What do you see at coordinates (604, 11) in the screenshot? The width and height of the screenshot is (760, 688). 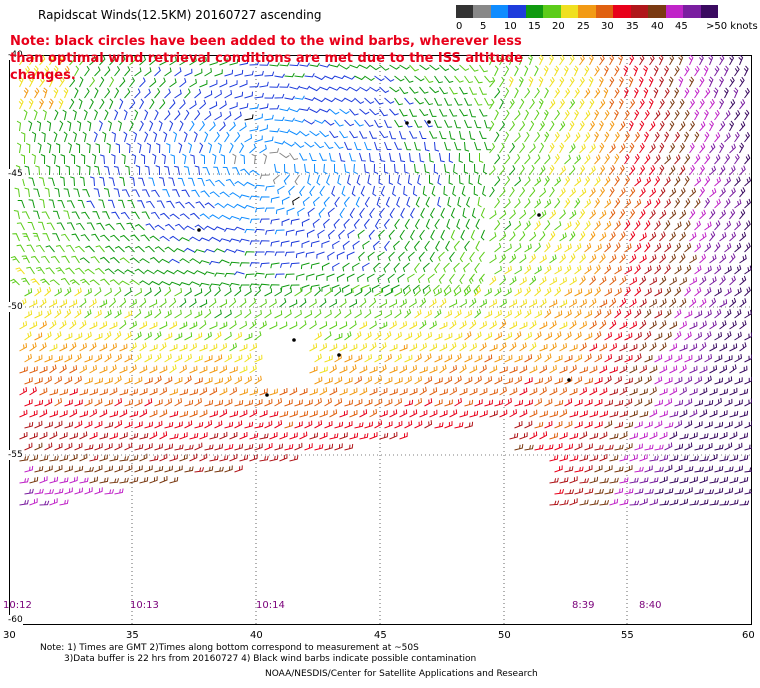 I see `legend-swatch` at bounding box center [604, 11].